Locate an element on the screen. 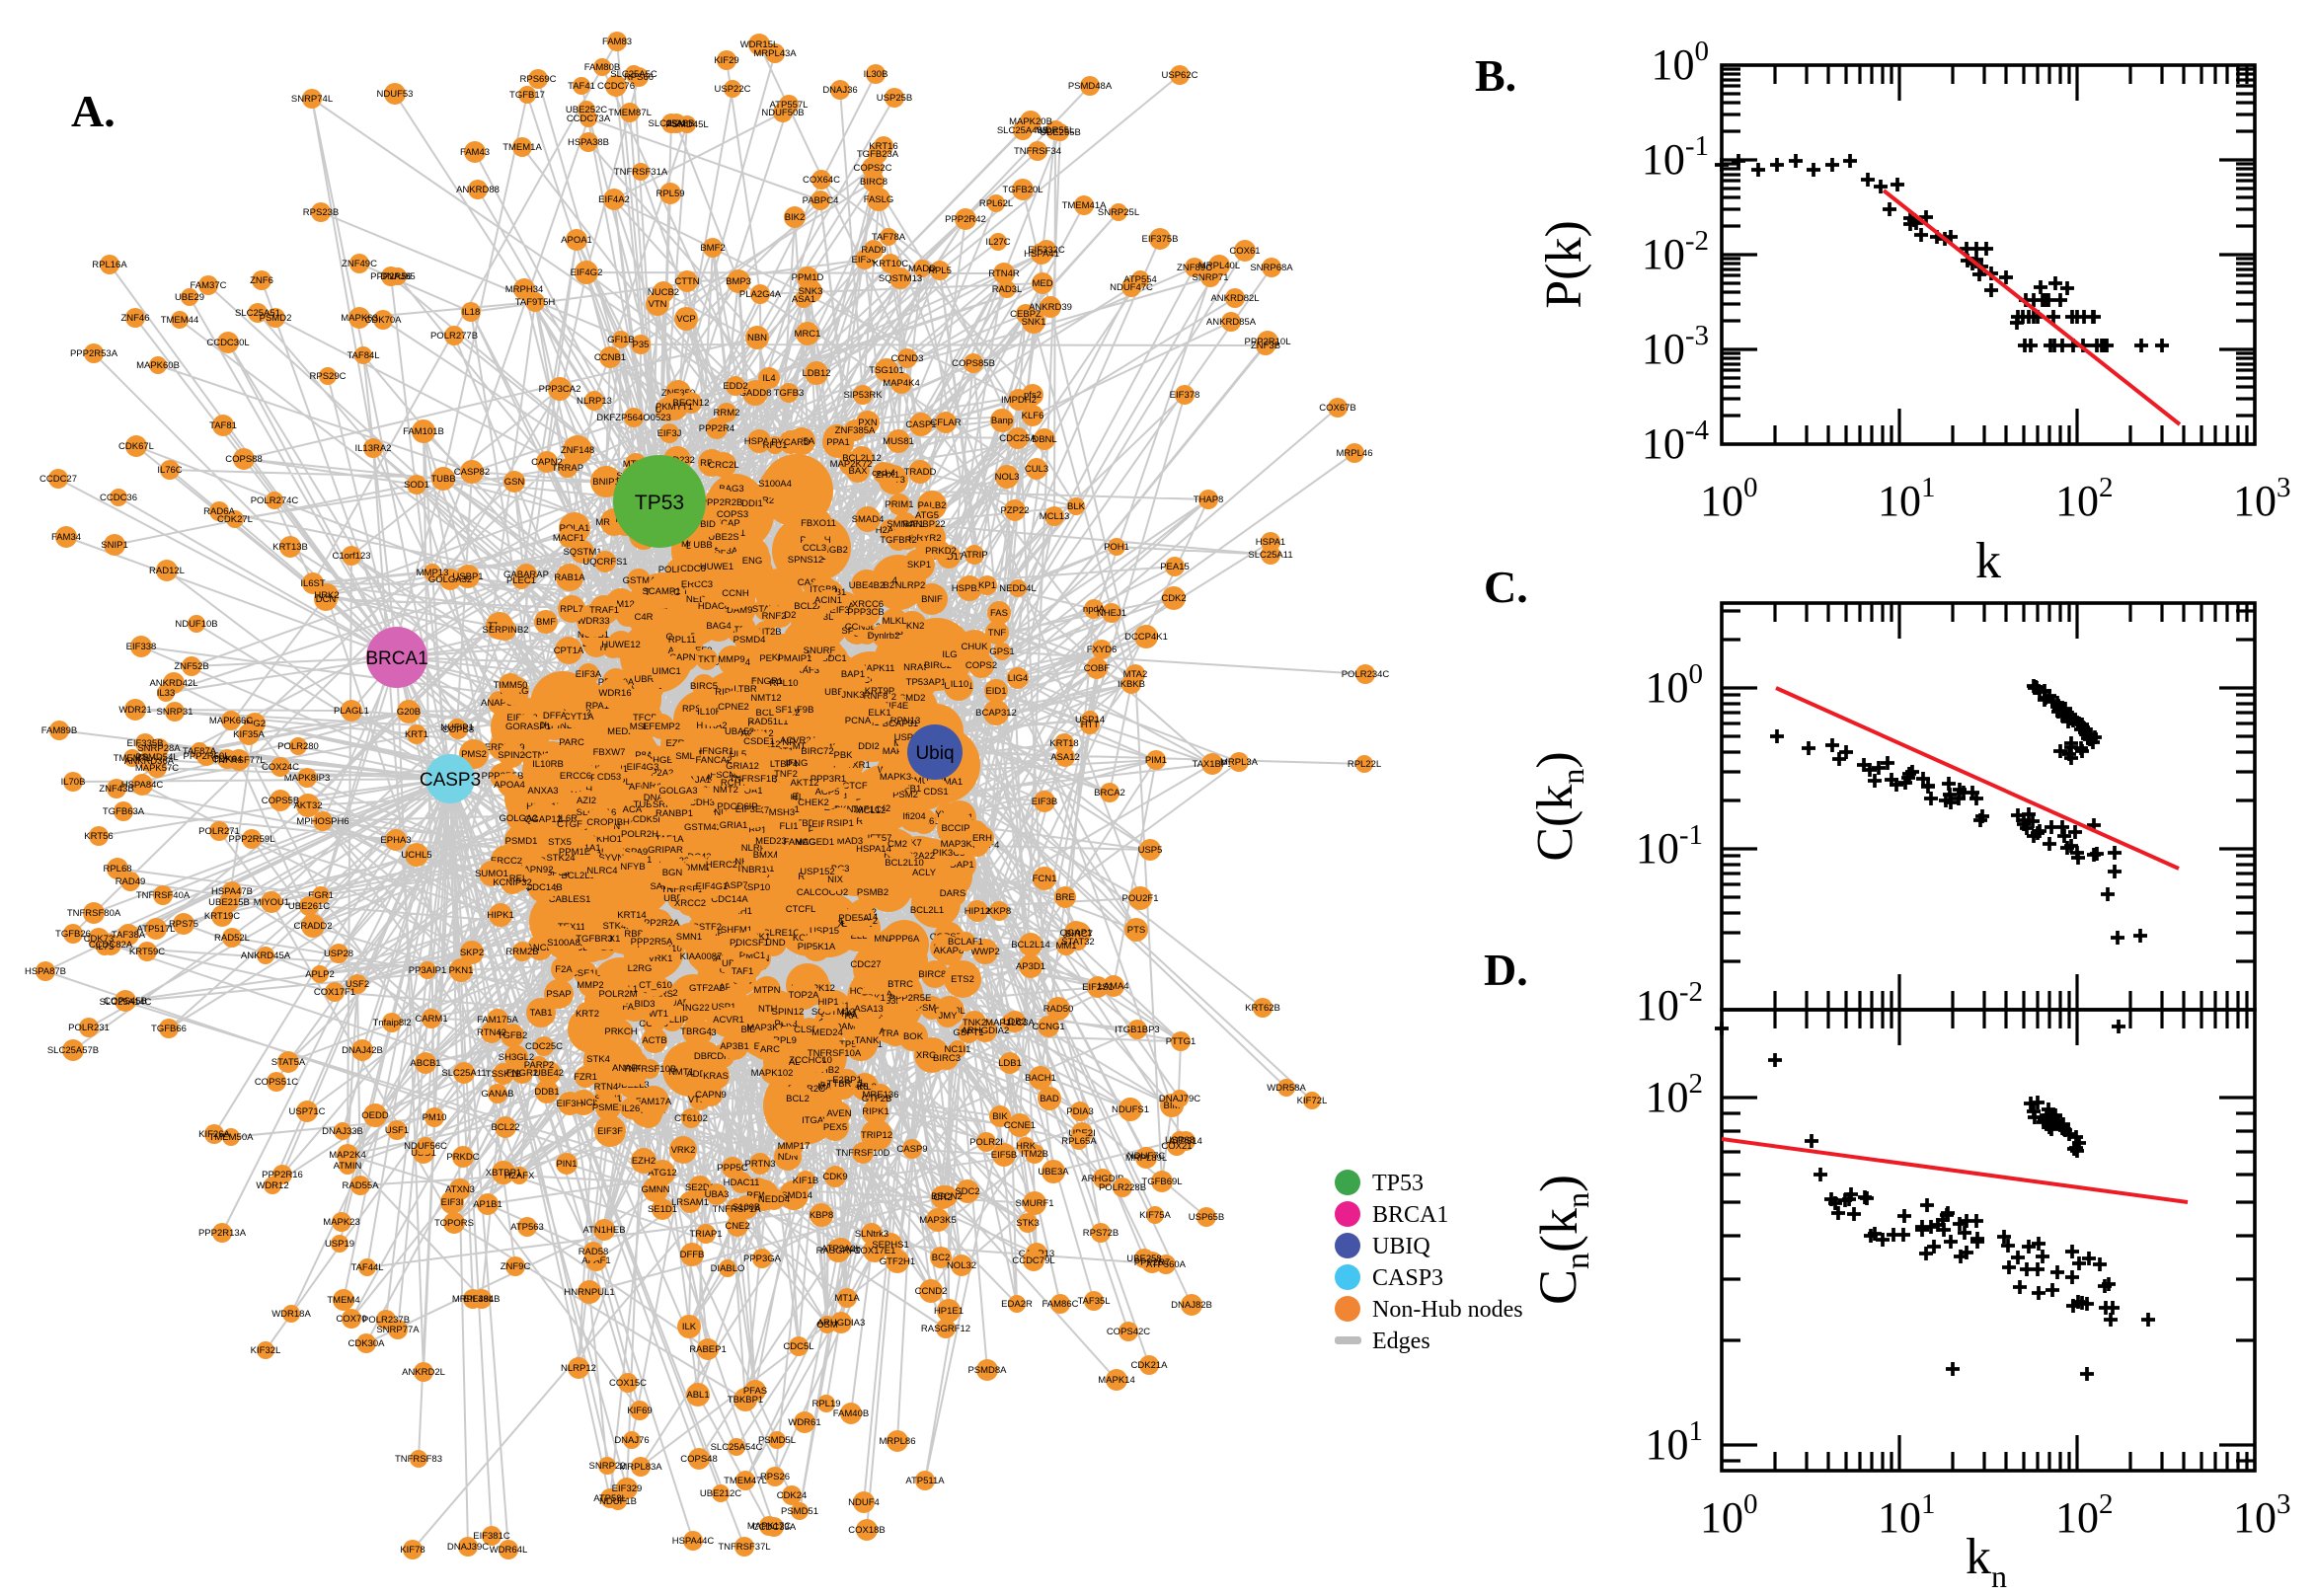 This screenshot has width=2316, height=1596. svg-text: KRT18 is located at coordinates (1063, 743).